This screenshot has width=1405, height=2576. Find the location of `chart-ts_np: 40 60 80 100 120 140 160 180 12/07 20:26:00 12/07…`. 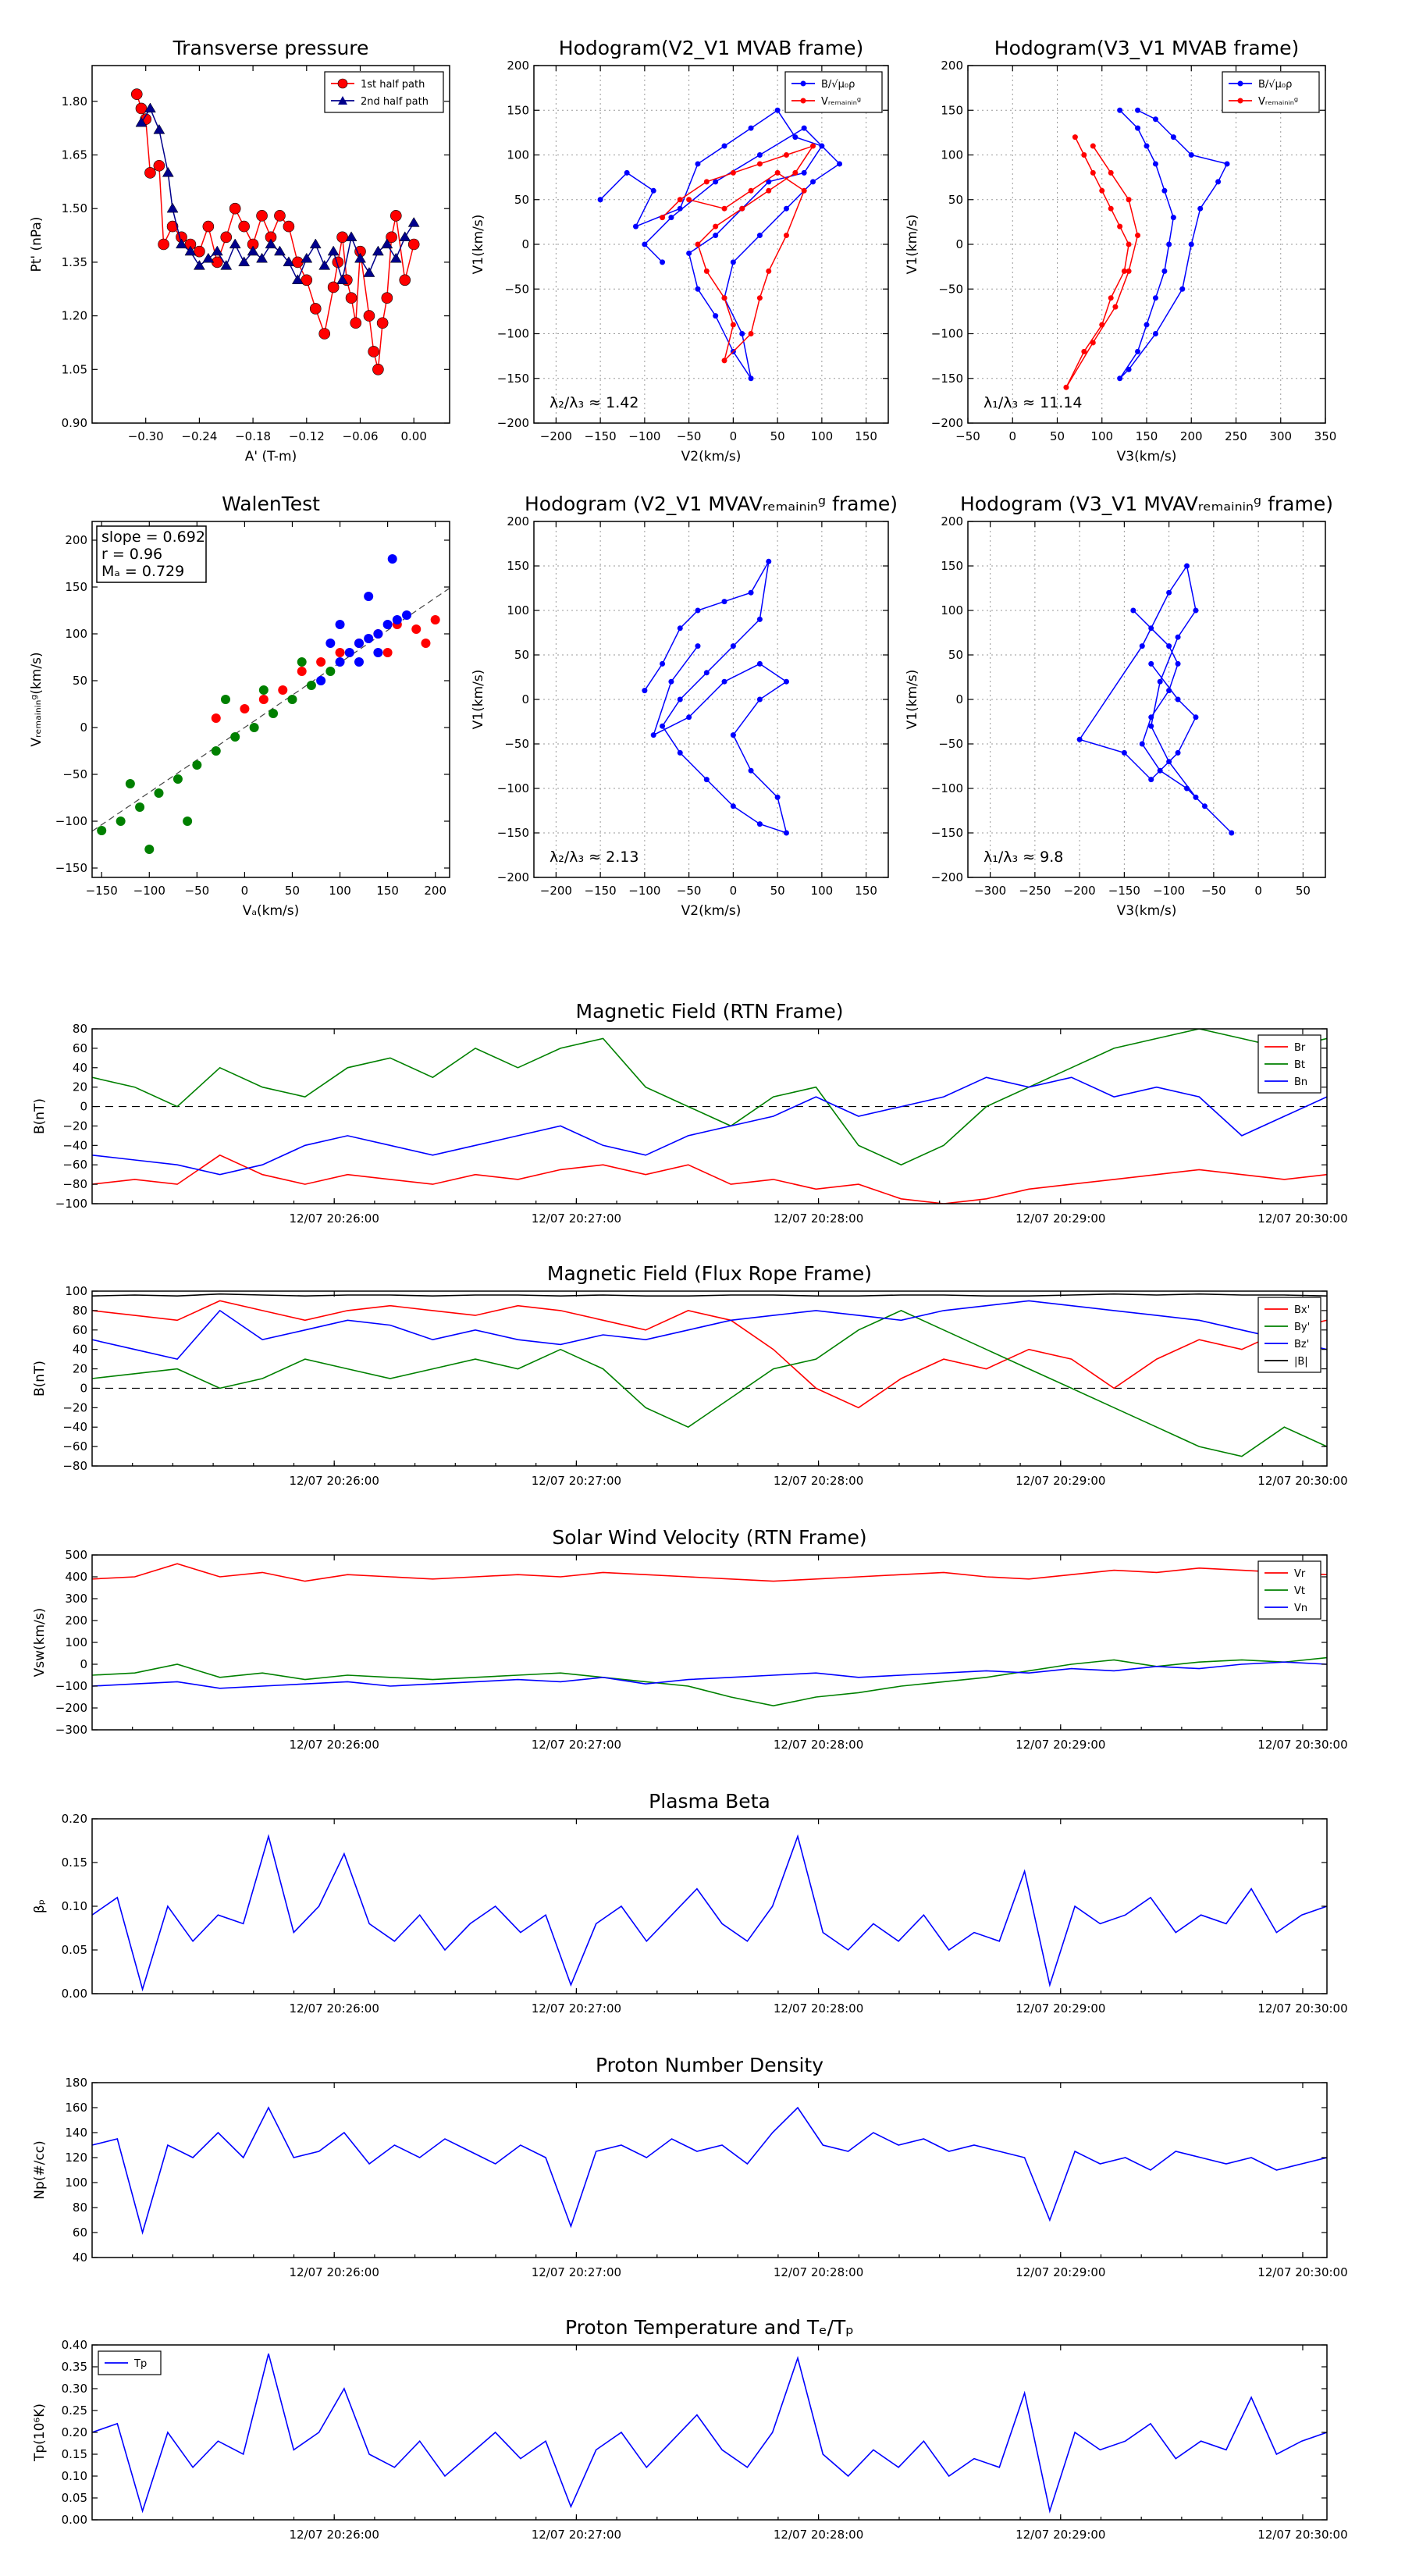

chart-ts_np: 40 60 80 100 120 140 160 180 12/07 20:26:00 12/07… is located at coordinates (690, 2166).